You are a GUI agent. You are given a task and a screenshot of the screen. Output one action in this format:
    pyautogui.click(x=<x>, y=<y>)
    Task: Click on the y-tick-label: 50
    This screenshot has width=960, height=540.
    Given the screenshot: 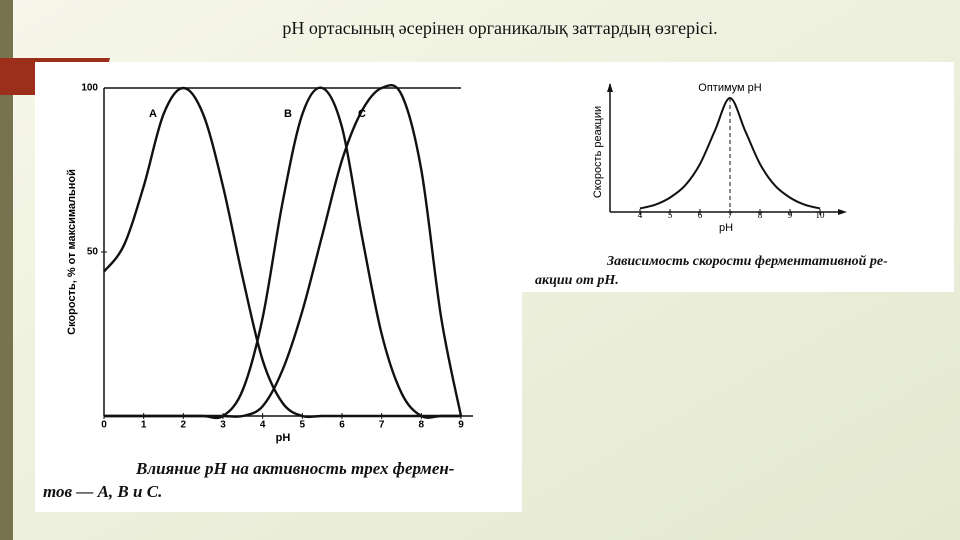 What is the action you would take?
    pyautogui.click(x=93, y=252)
    